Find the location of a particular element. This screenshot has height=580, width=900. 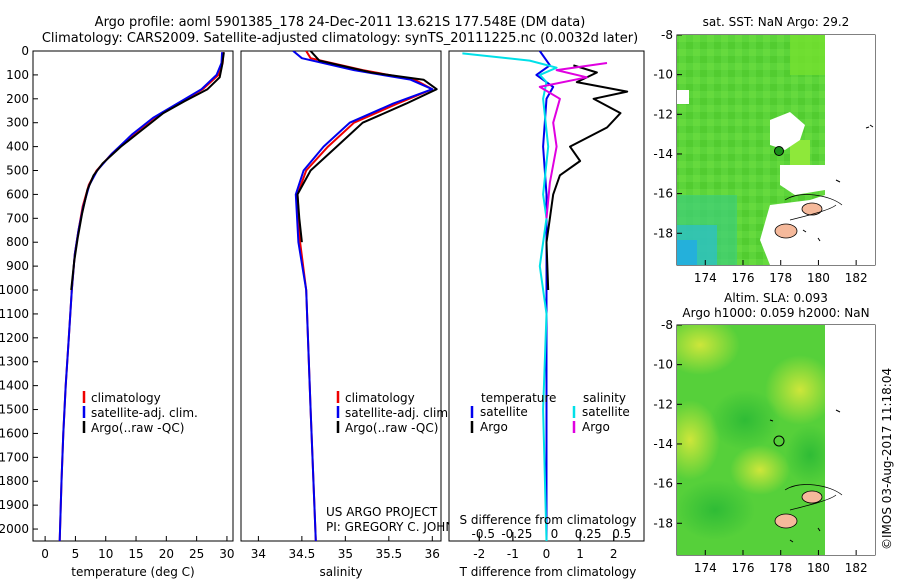

legend-title-temperature: temperature is located at coordinates (518, 398).